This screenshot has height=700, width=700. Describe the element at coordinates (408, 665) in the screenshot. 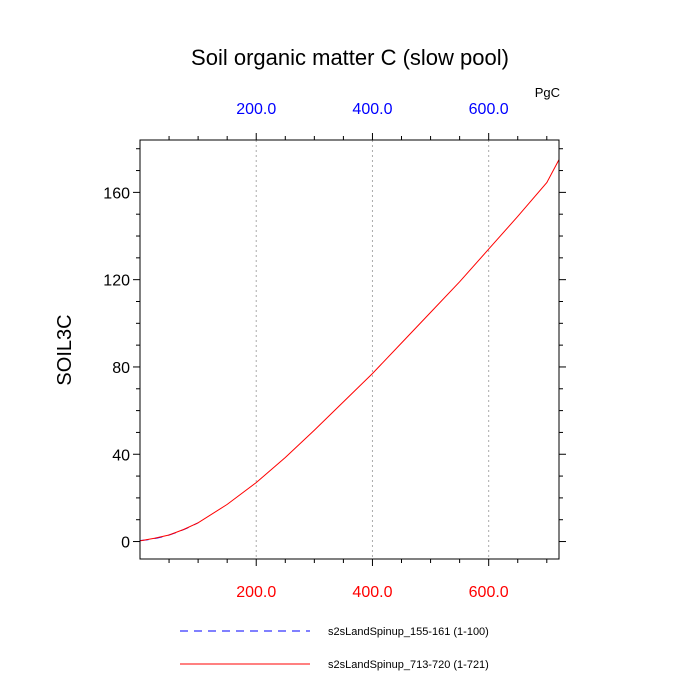

I see `legend-label-2: s2sLandSpinup_713-720 (1-721)` at that location.